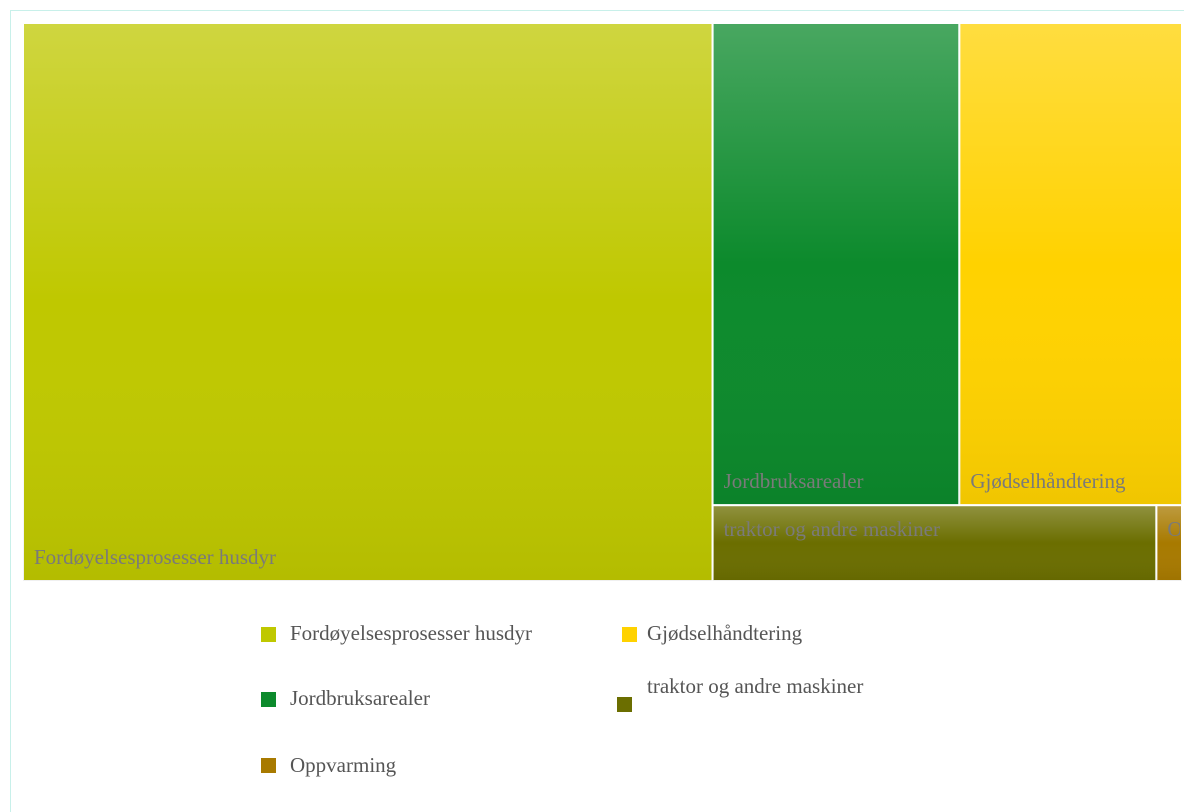 Image resolution: width=1184 pixels, height=812 pixels. What do you see at coordinates (794, 481) in the screenshot?
I see `tile-label: Jordbruksarealer` at bounding box center [794, 481].